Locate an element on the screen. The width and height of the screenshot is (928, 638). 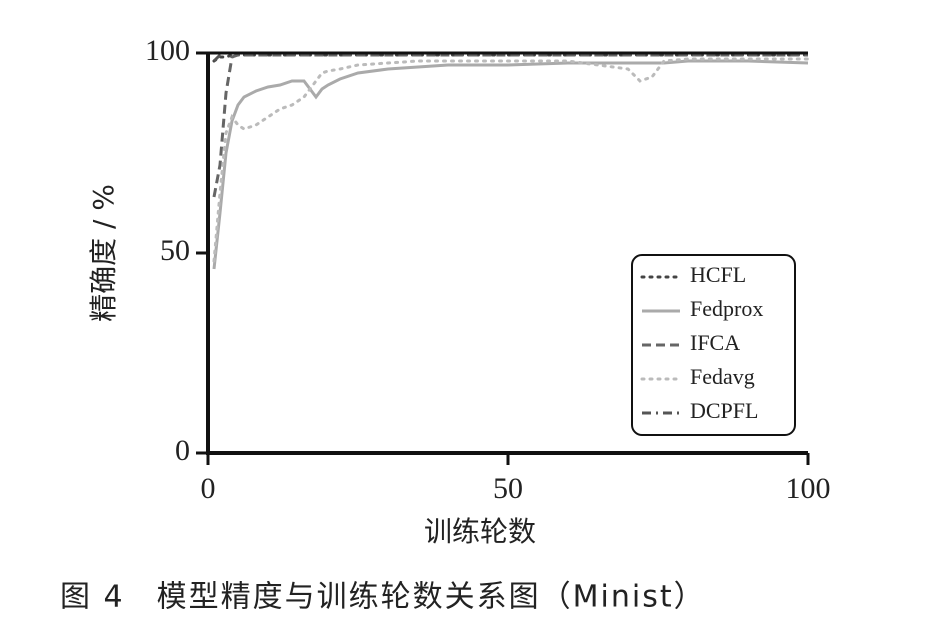
x-axis-label: 训练轮数 is located at coordinates (480, 531).